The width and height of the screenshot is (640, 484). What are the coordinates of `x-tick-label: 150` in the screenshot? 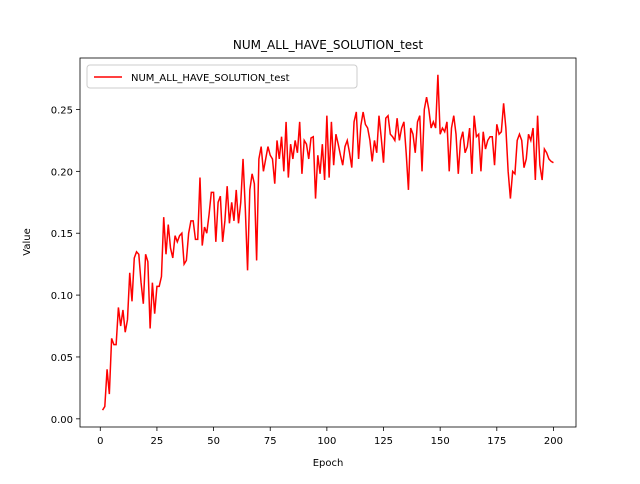 It's located at (440, 441).